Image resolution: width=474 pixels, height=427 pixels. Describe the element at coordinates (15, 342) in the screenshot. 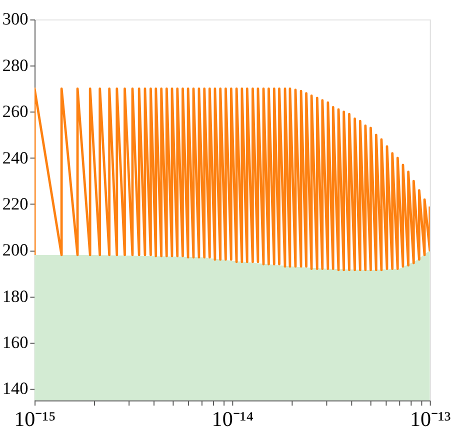

I see `y-tick-label: 160` at that location.